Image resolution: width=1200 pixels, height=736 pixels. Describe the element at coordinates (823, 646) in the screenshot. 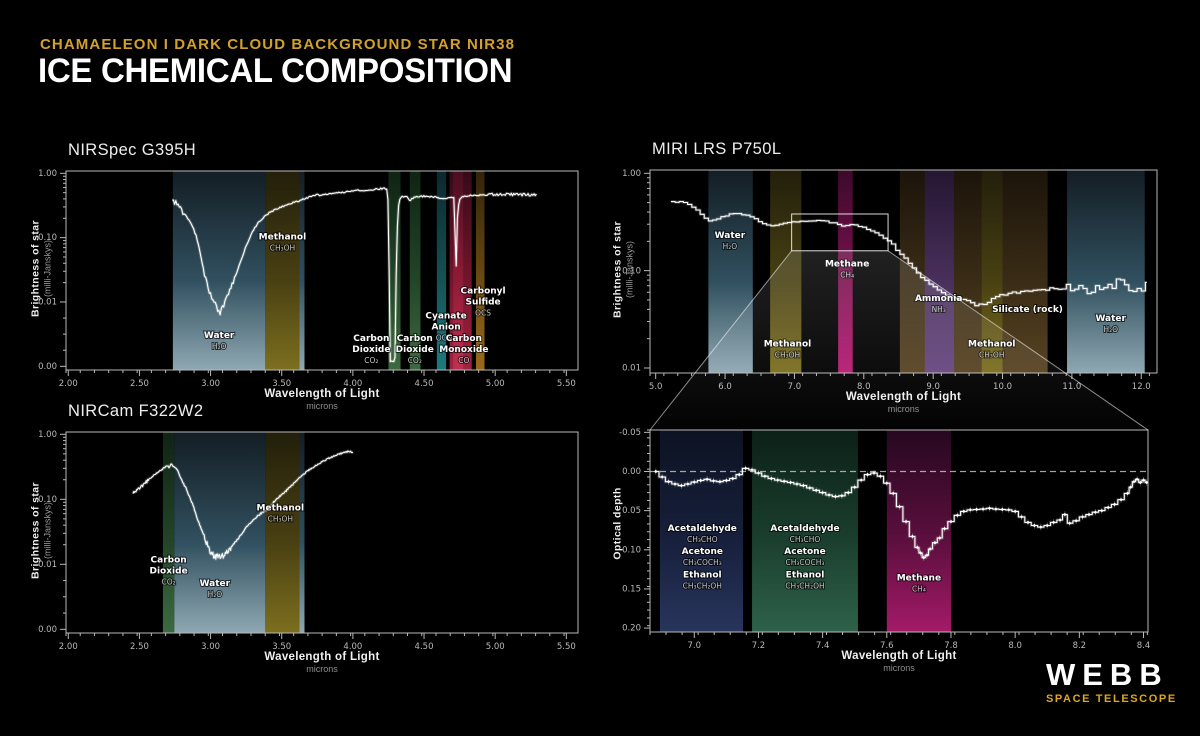

I see `svg-text: 7.4` at that location.